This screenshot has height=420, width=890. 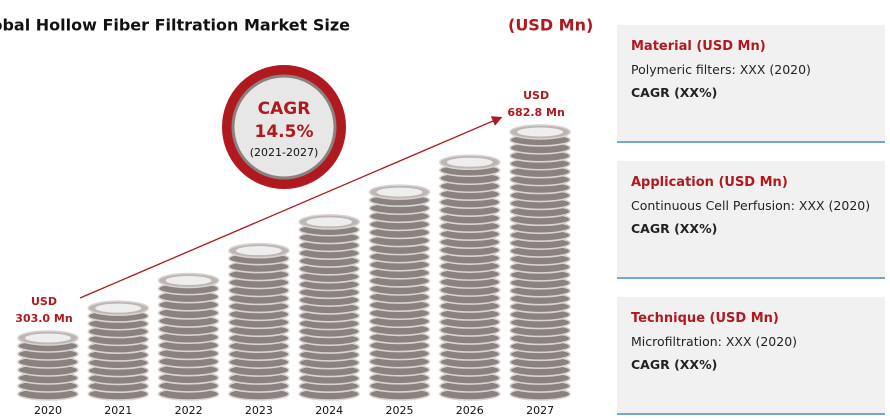 I want to click on x-tick-label: 2026, so click(x=470, y=410).